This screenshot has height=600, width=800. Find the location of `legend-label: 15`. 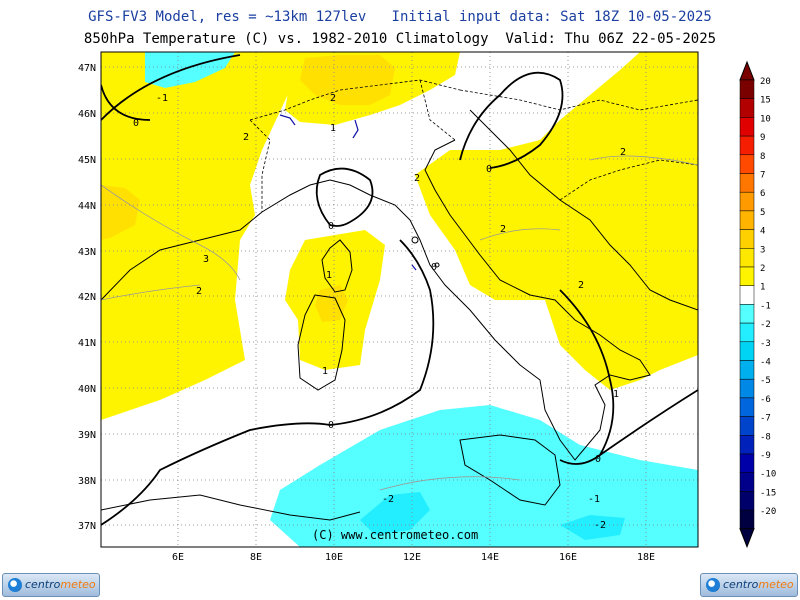

legend-label: 15 is located at coordinates (765, 101).